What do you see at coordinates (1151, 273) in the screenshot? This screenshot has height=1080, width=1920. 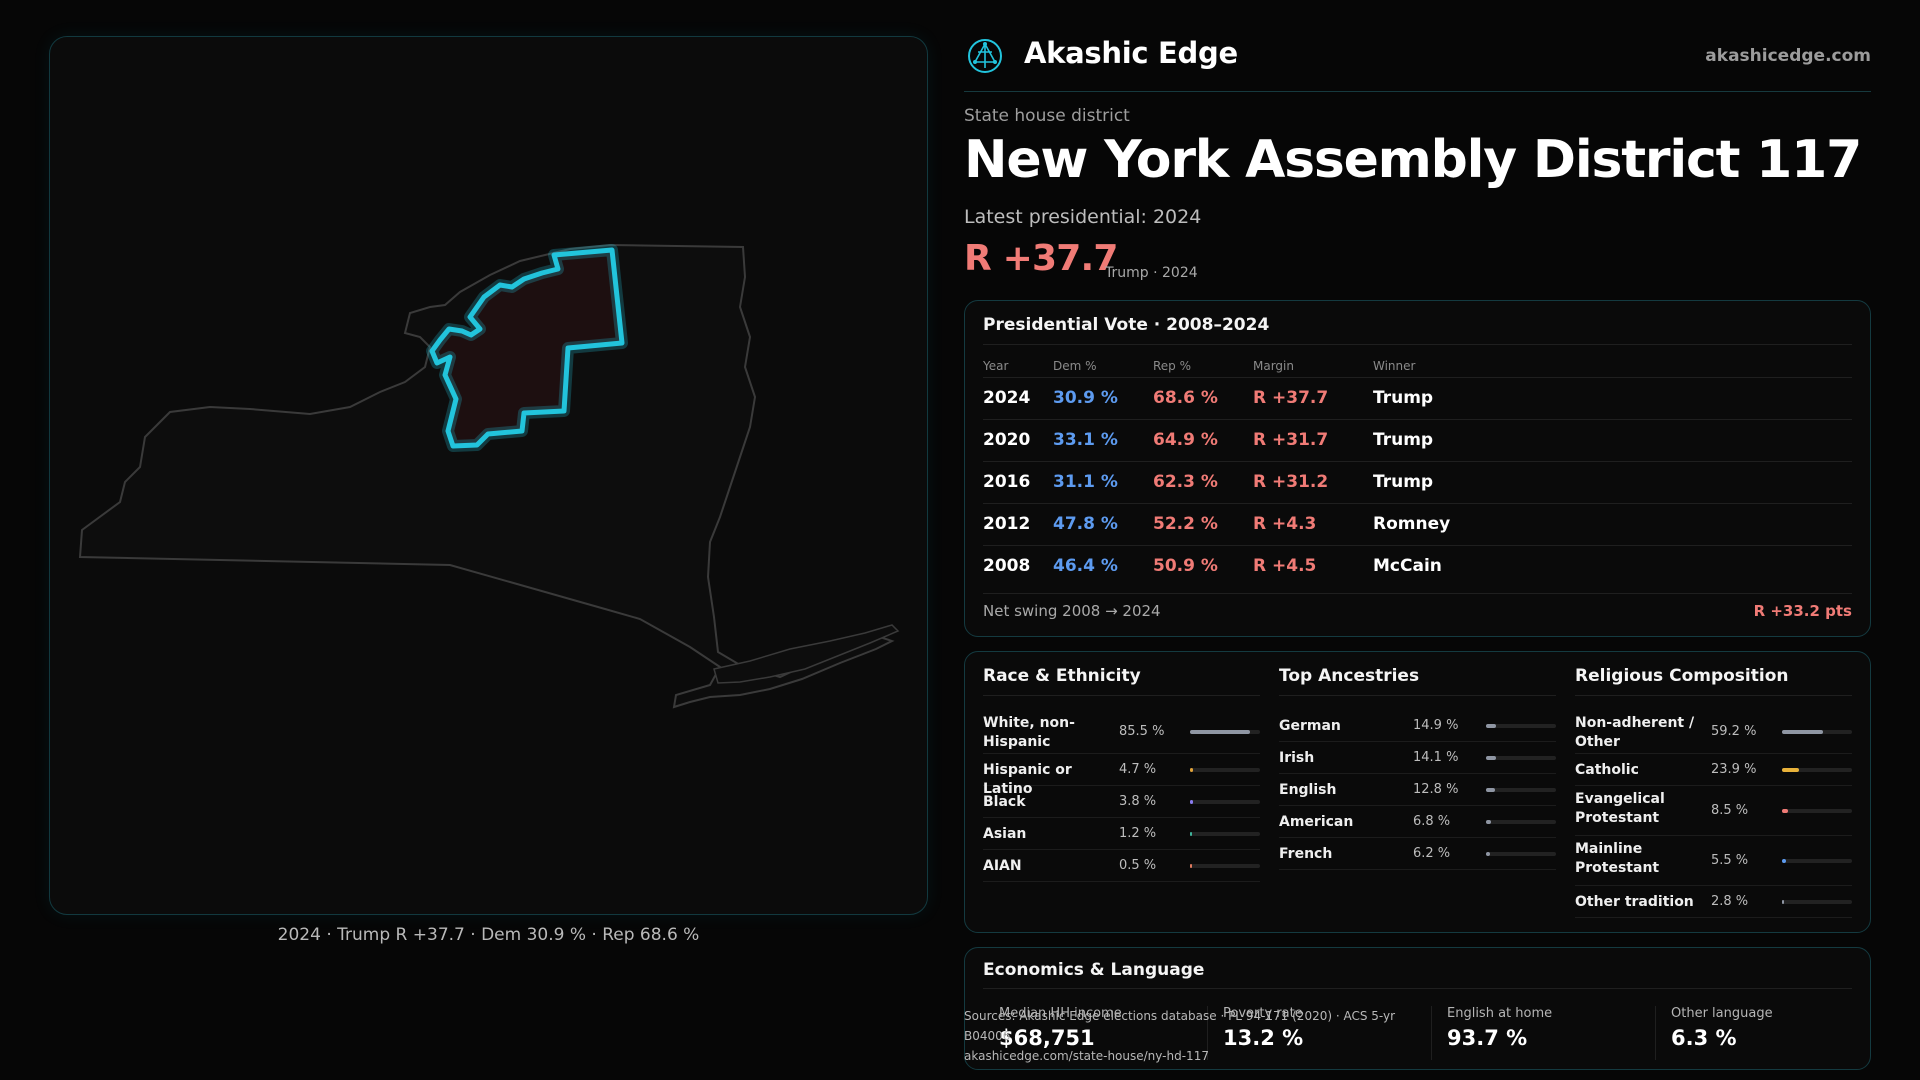 I see `latest-margin-sub: Trump · 2024` at bounding box center [1151, 273].